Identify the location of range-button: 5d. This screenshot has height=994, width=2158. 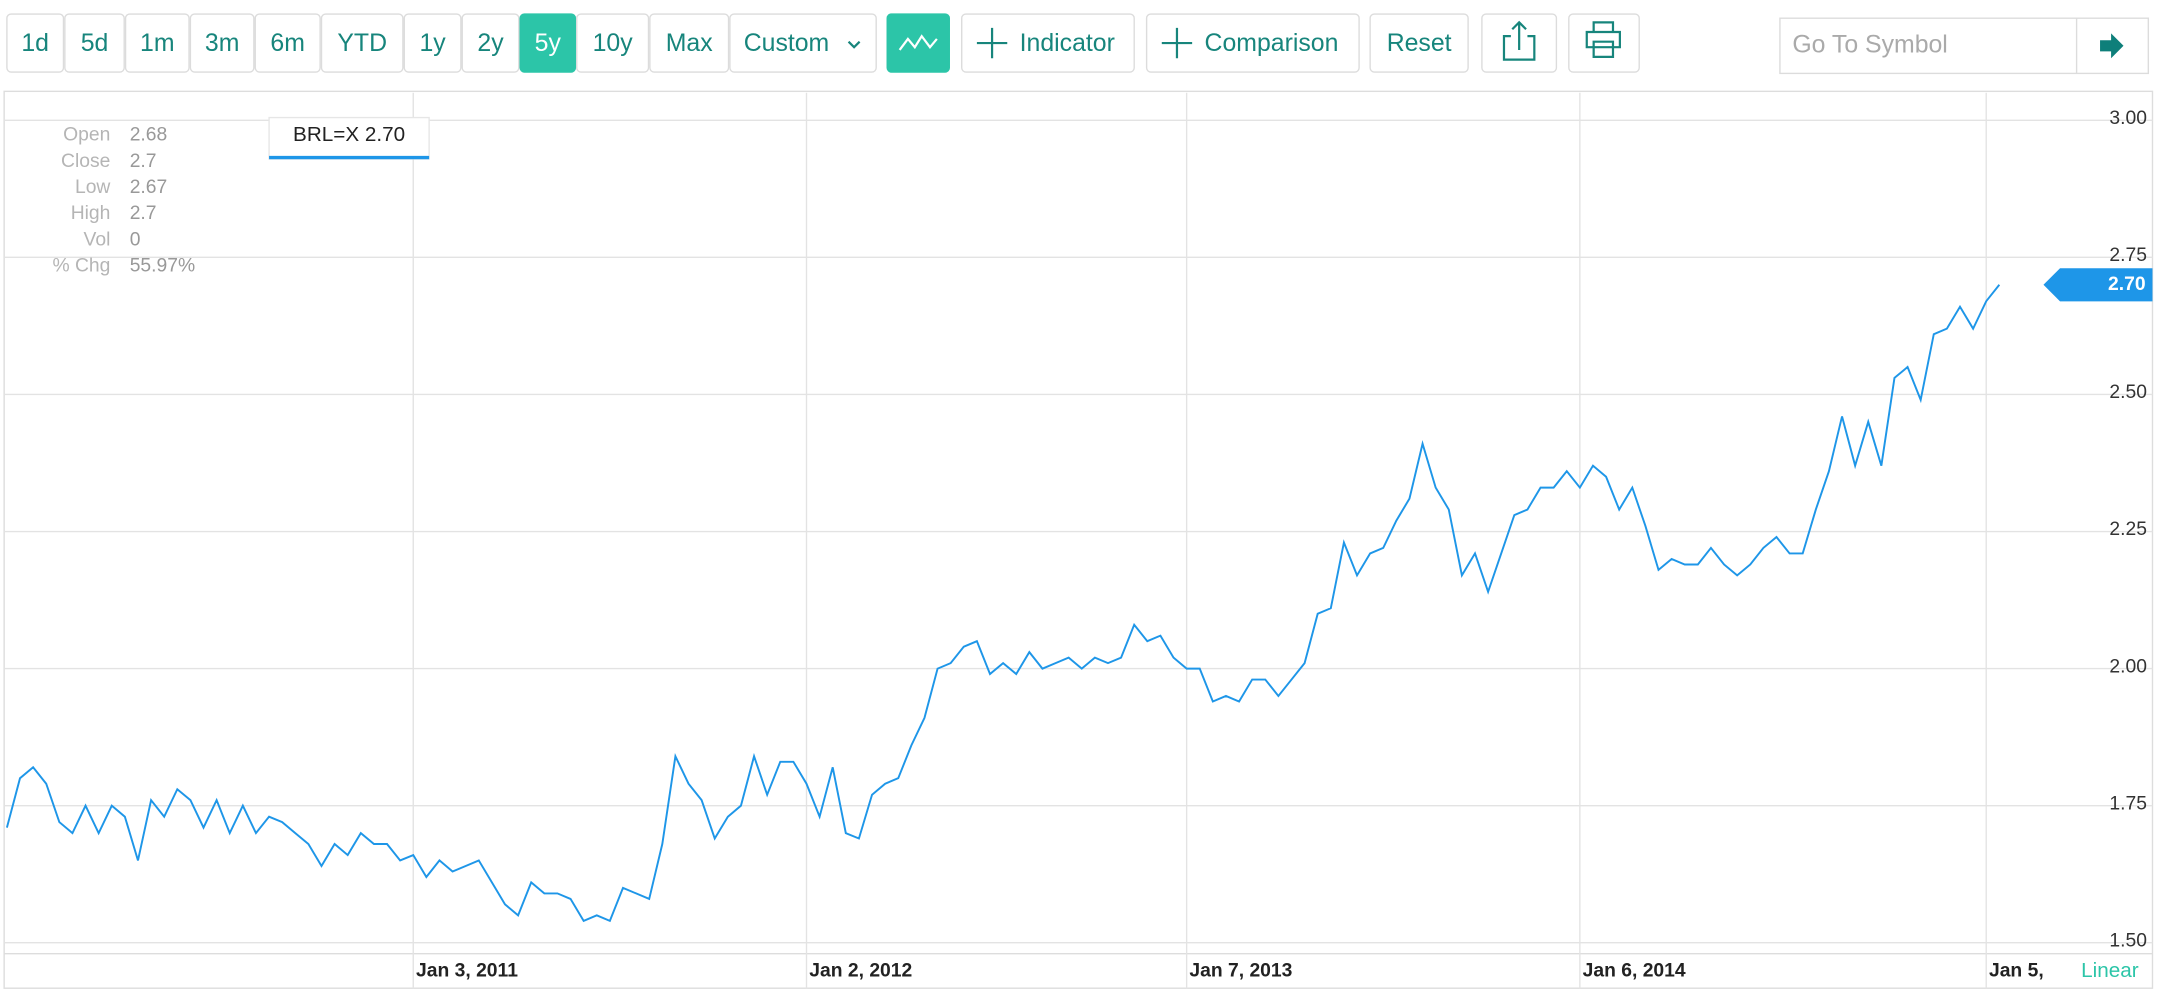
(94, 43).